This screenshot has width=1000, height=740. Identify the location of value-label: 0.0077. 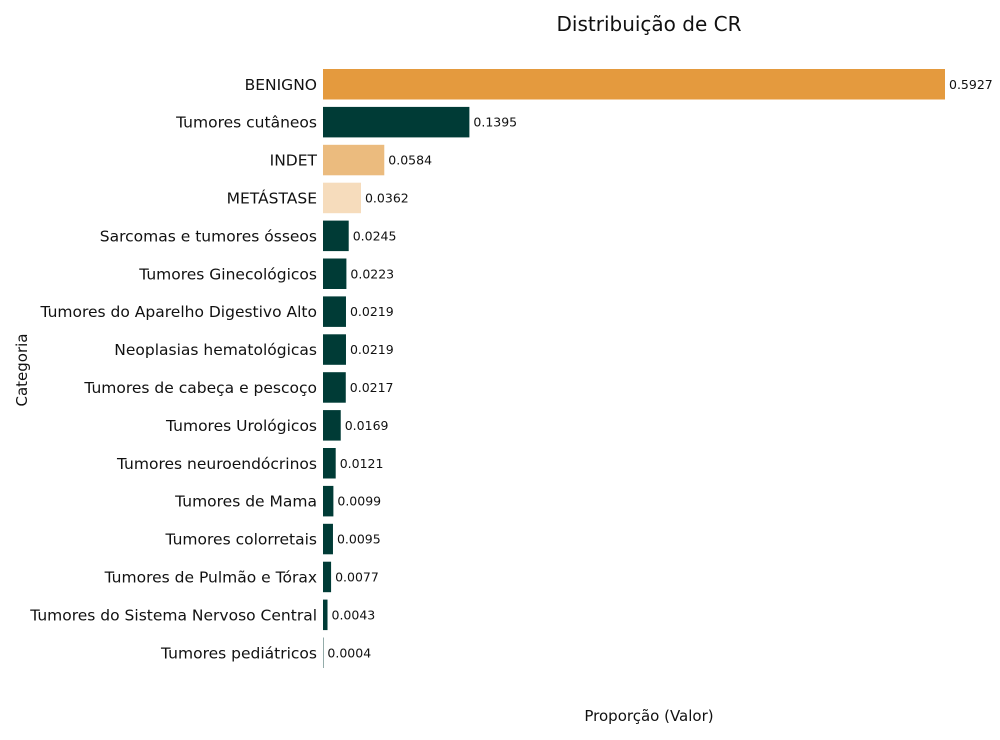
(357, 576).